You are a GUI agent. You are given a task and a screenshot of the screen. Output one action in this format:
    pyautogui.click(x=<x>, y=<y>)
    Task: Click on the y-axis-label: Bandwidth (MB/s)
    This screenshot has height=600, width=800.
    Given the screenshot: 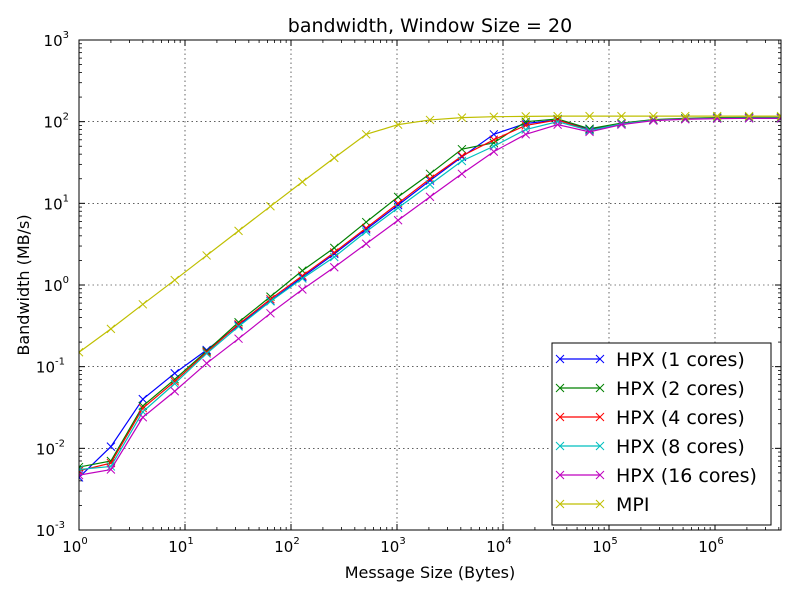 What is the action you would take?
    pyautogui.click(x=23, y=284)
    